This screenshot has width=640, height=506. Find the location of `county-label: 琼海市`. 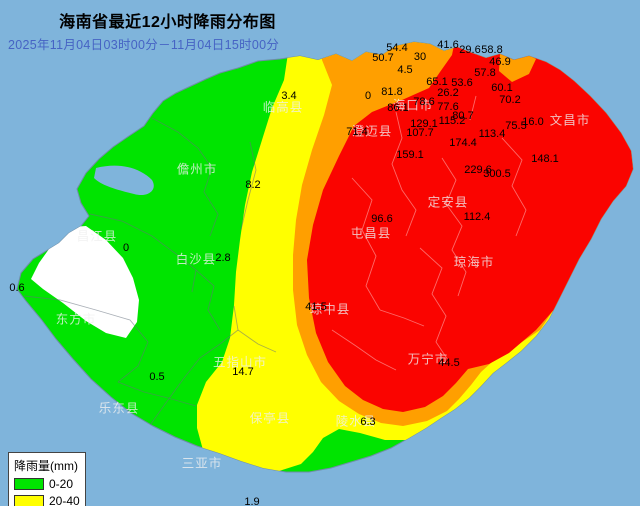

county-label: 琼海市 is located at coordinates (474, 262).